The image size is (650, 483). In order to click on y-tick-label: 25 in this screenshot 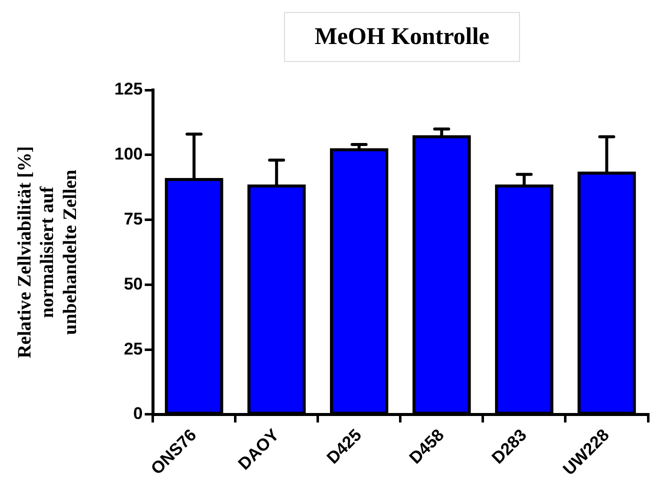, I will do `click(133, 348)`.